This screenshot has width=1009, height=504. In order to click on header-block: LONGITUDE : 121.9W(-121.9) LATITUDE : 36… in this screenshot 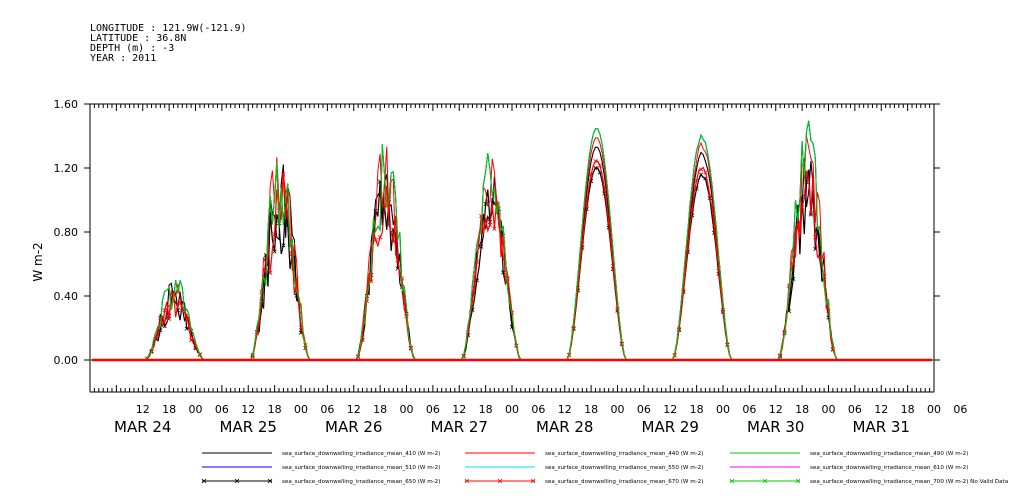, I will do `click(168, 43)`.